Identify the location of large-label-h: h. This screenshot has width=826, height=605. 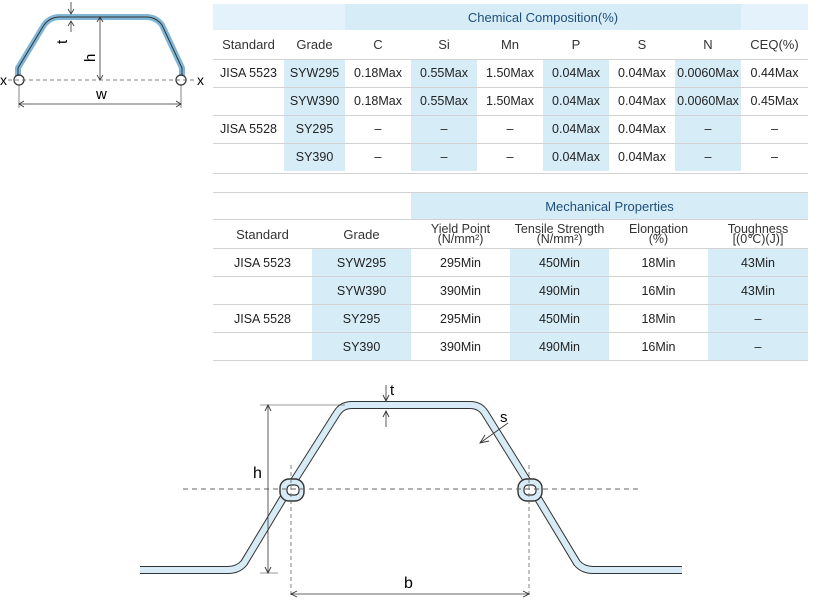
(257, 473).